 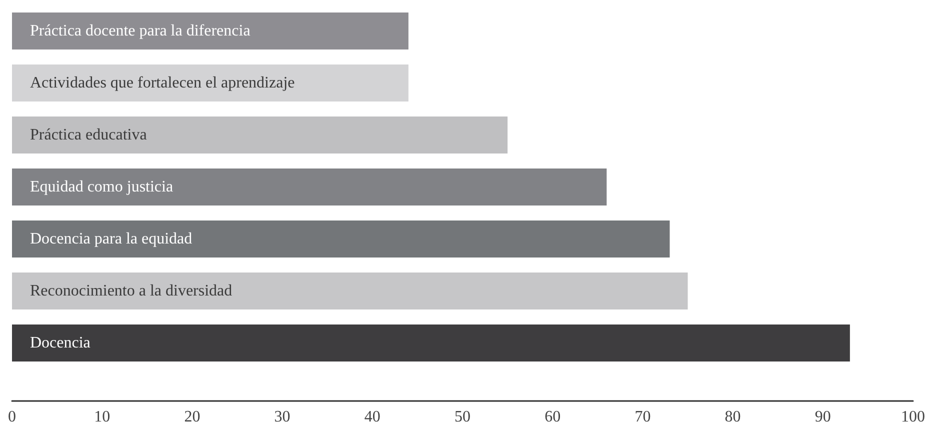 I want to click on y-tick-label: Docencia para la equidad, so click(x=111, y=239).